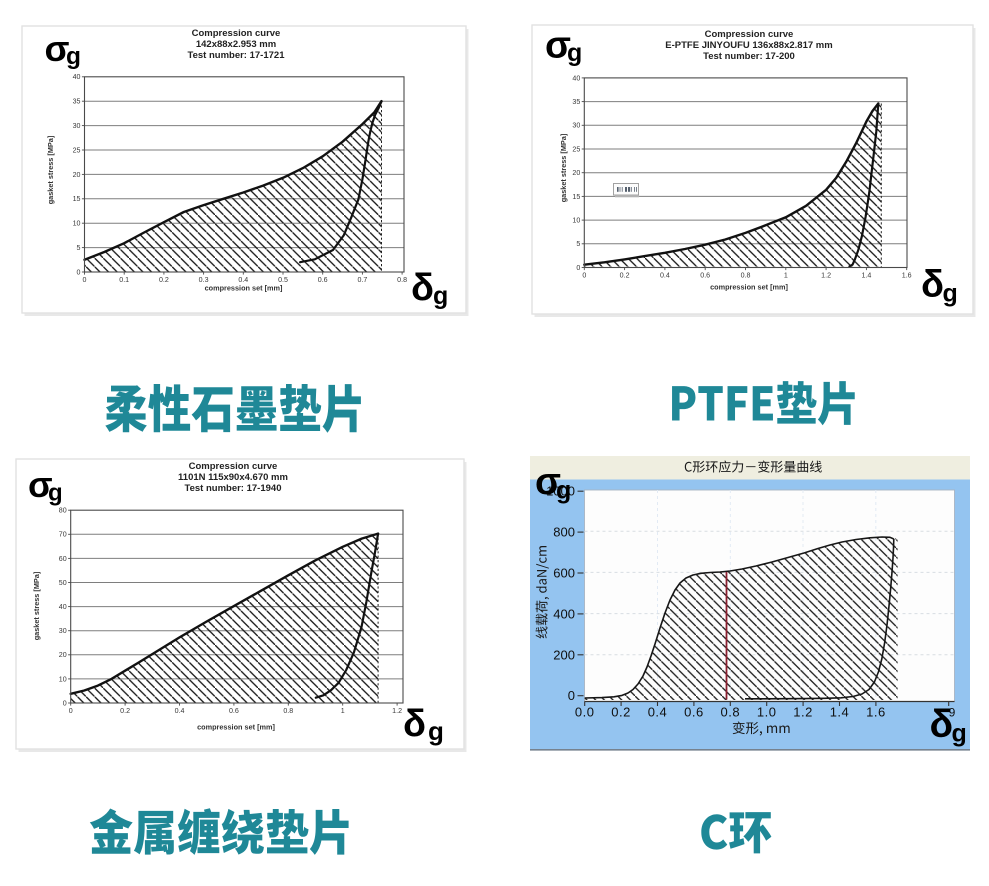 This screenshot has width=989, height=886. Describe the element at coordinates (63, 535) in the screenshot. I see `svg-text: 70` at that location.